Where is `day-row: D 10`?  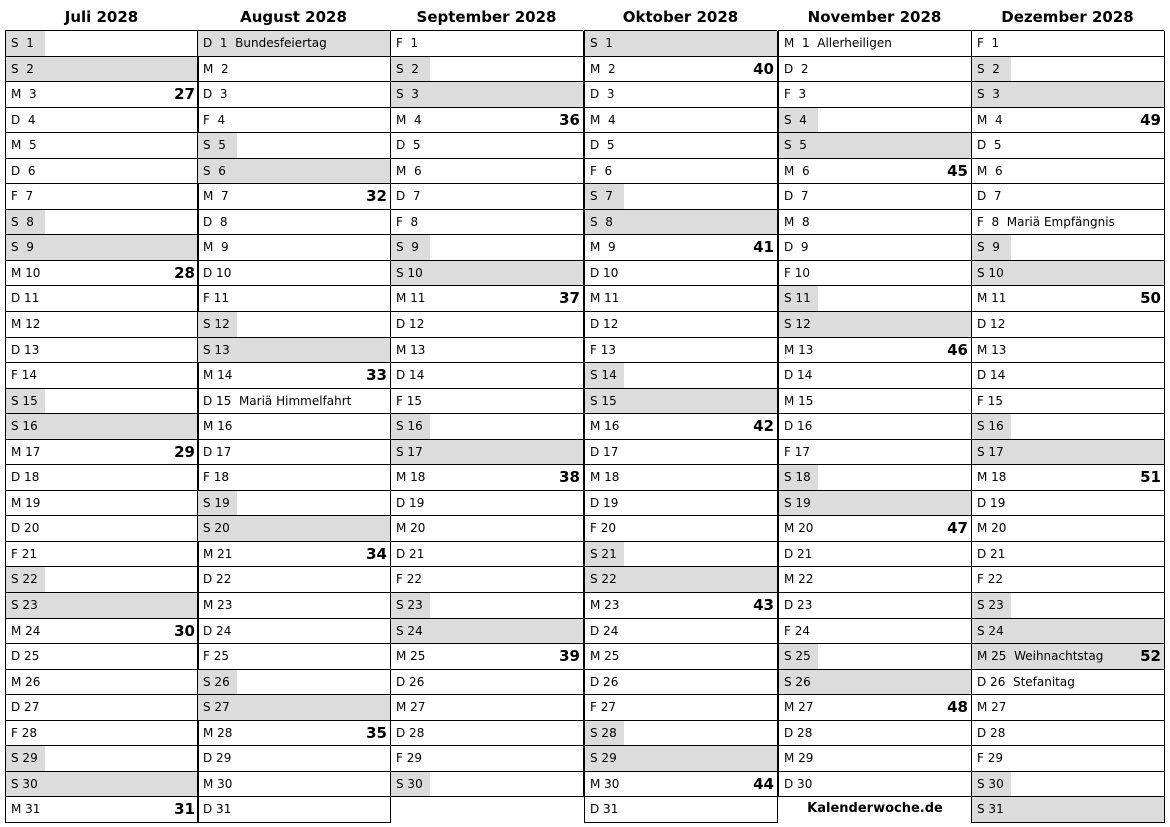 day-row: D 10 is located at coordinates (294, 273).